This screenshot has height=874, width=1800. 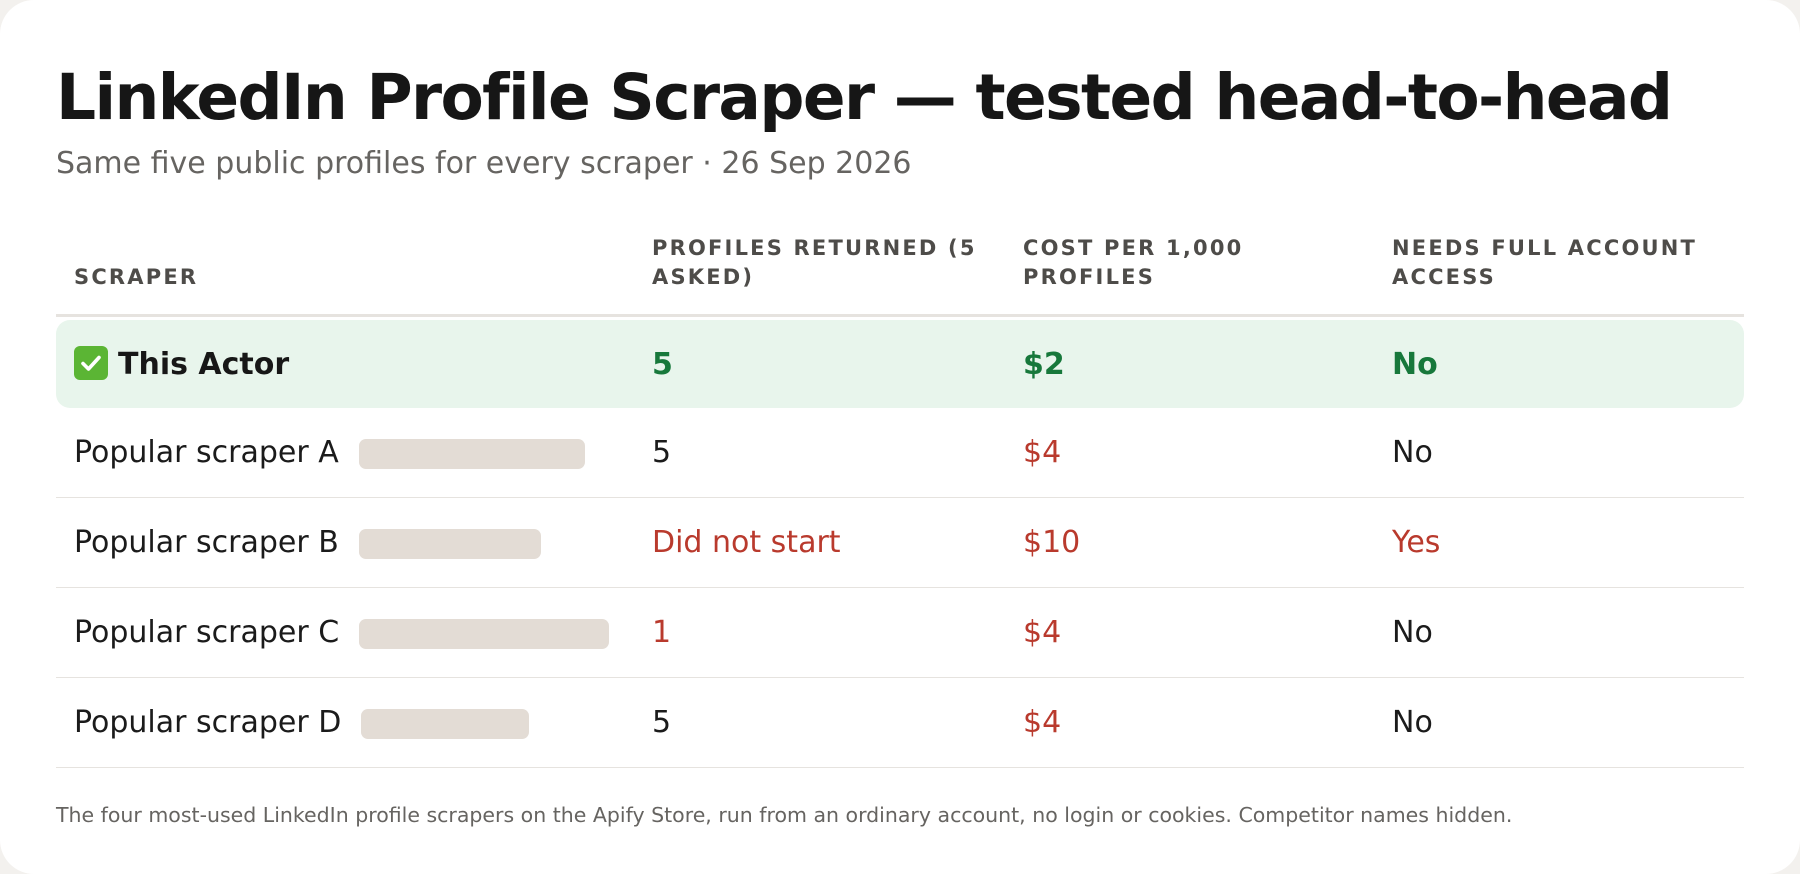 I want to click on winner-name: This Actor, so click(x=204, y=364).